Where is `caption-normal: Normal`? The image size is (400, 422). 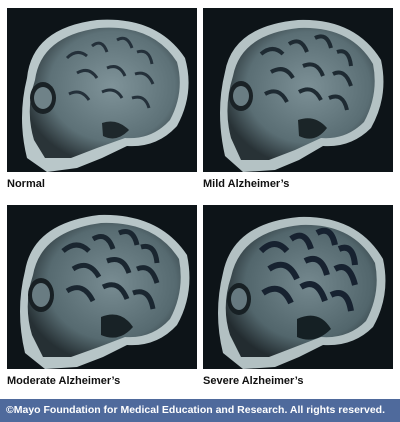
caption-normal: Normal is located at coordinates (26, 184).